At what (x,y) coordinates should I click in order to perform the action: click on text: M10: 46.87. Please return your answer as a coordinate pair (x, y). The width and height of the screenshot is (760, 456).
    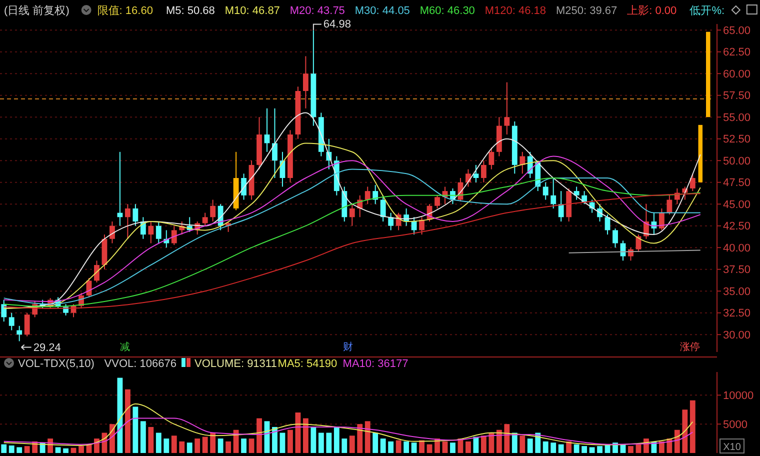
    Looking at the image, I should click on (252, 11).